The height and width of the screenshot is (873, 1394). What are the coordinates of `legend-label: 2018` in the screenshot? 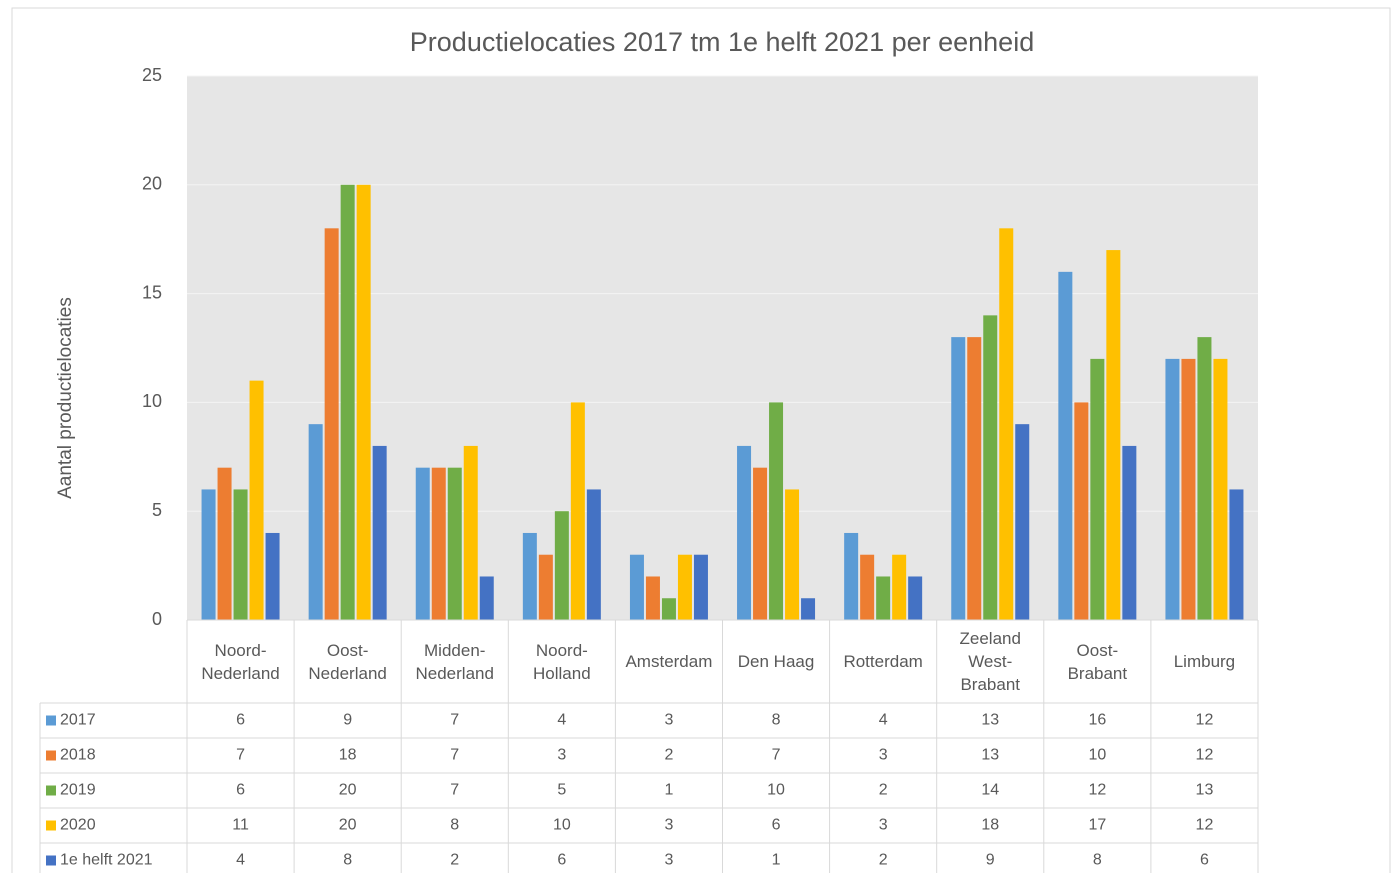 It's located at (78, 755).